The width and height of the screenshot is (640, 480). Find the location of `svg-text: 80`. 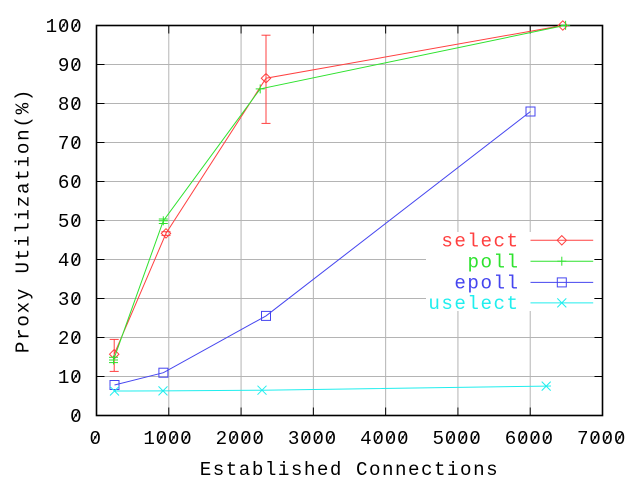

svg-text: 80 is located at coordinates (70, 105).